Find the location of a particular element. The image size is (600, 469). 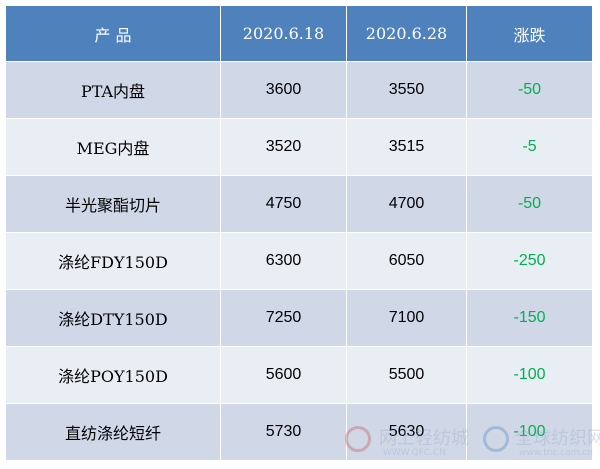

product-name: PTA内盘 is located at coordinates (113, 90).